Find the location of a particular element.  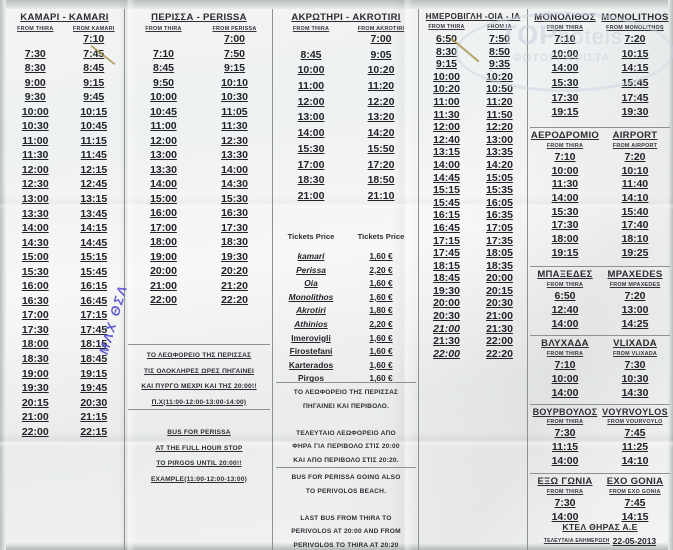

departure-time-return: 14:15 is located at coordinates (94, 228).